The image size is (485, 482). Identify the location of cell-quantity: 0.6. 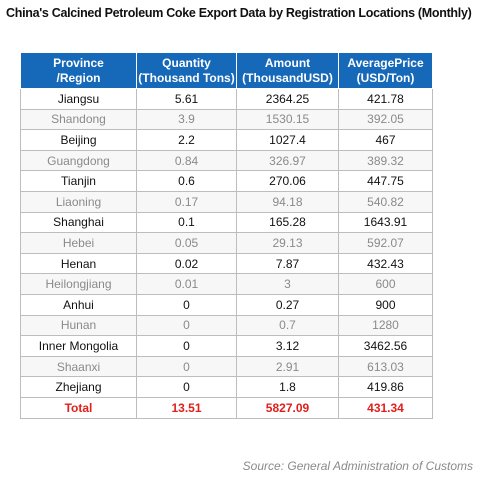
(186, 181).